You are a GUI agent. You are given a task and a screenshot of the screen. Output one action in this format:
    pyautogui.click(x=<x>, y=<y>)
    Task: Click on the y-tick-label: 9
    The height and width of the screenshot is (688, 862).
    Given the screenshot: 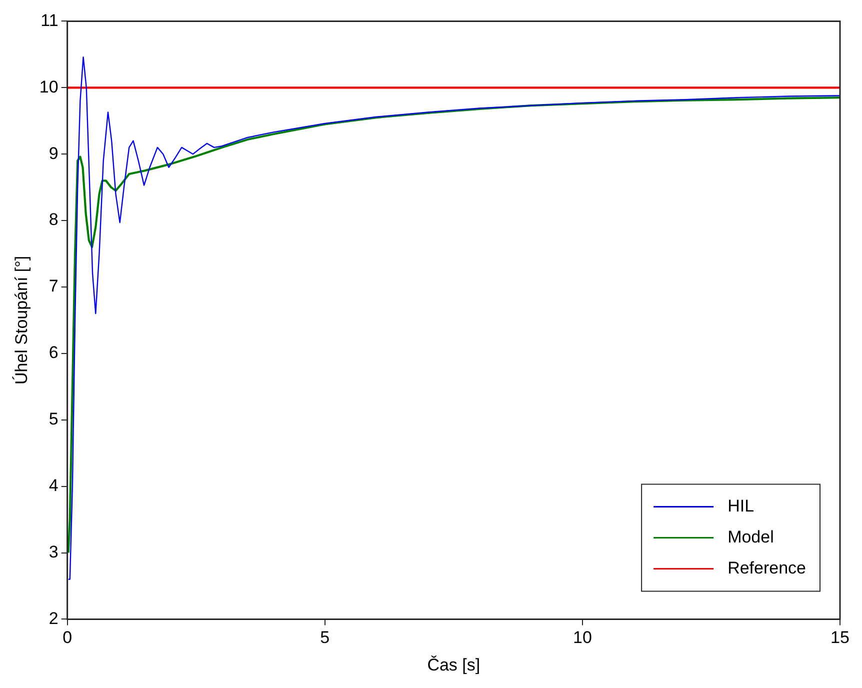 What is the action you would take?
    pyautogui.click(x=53, y=153)
    